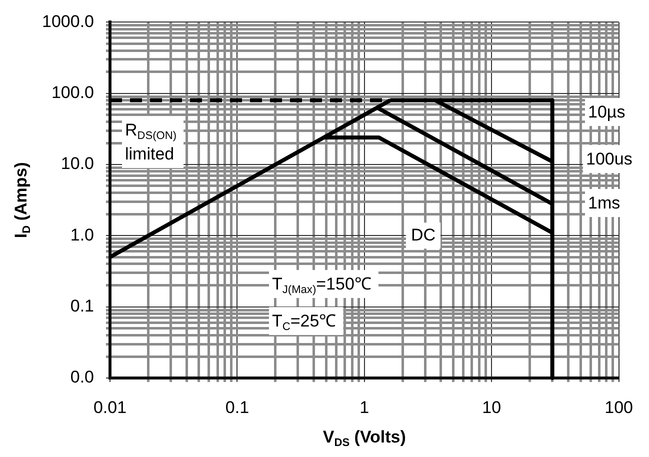 The width and height of the screenshot is (649, 457). Describe the element at coordinates (604, 203) in the screenshot. I see `annotation: 1ms` at that location.